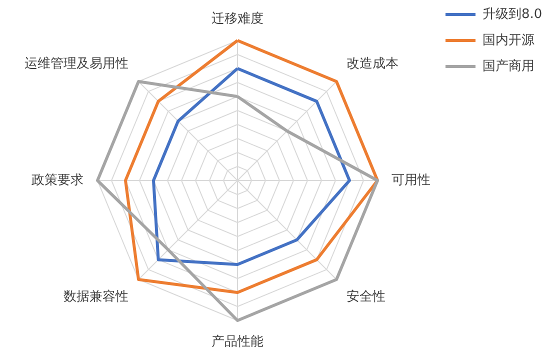  What do you see at coordinates (512, 14) in the screenshot?
I see `legend-label: 升级到8.0` at bounding box center [512, 14].